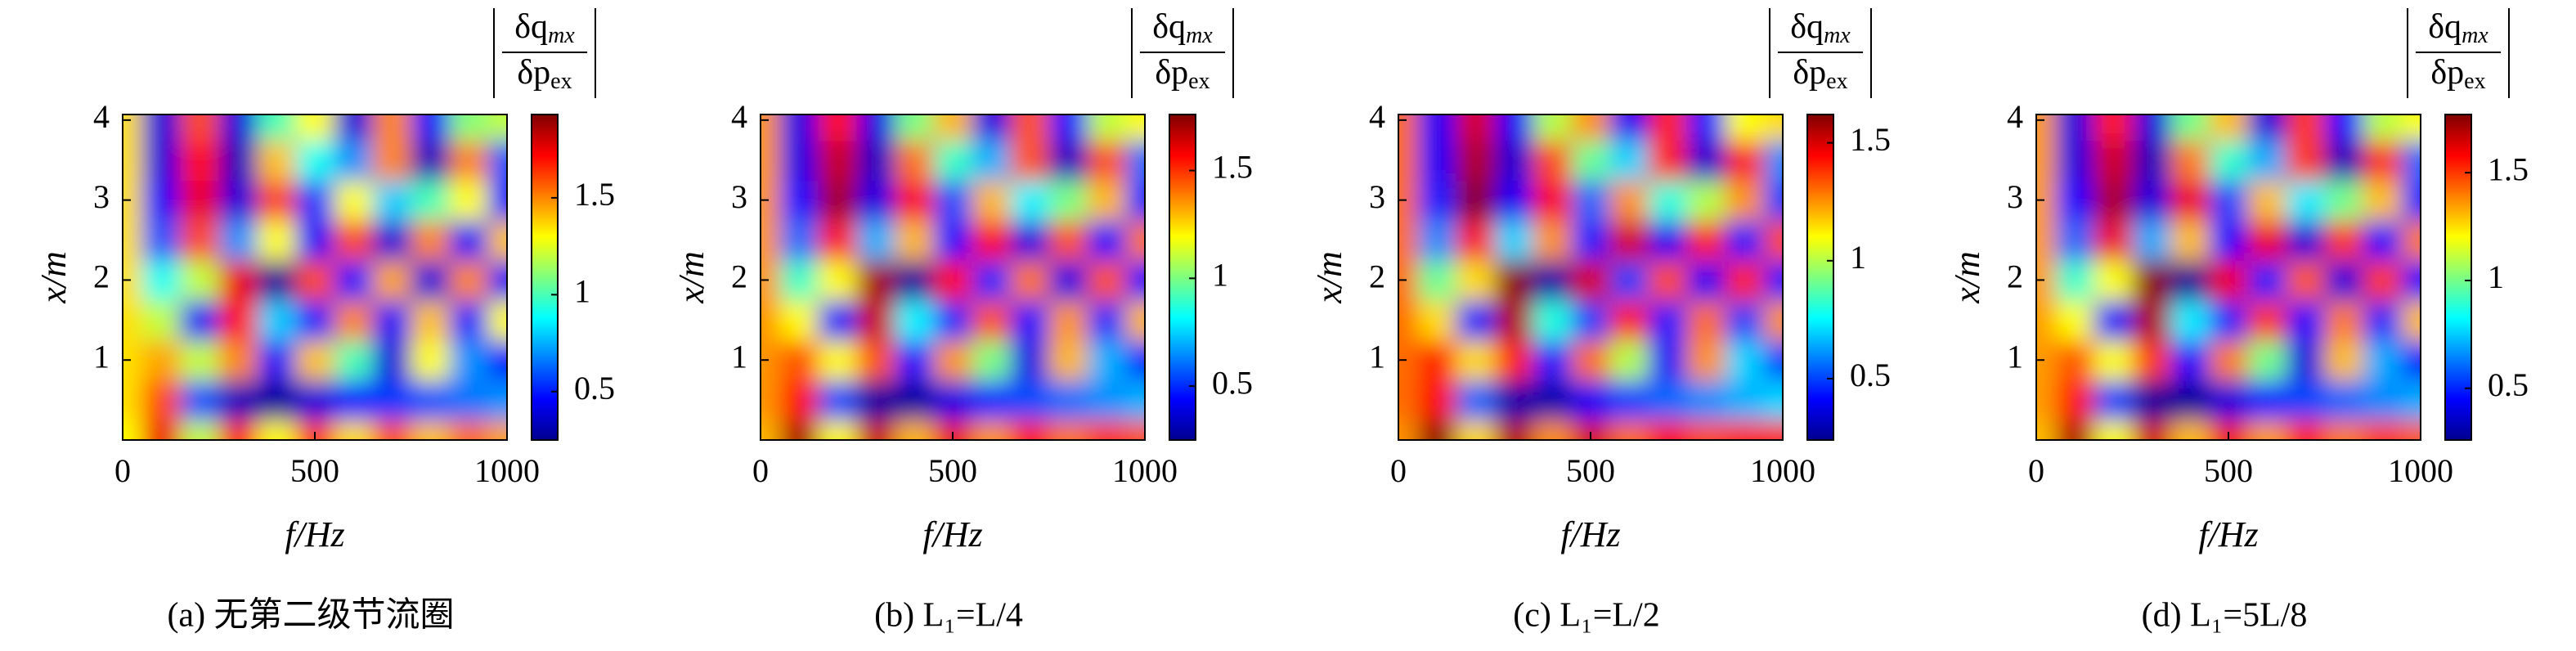 This screenshot has width=2576, height=651. Describe the element at coordinates (2458, 28) in the screenshot. I see `colorbar-label-numerator: δqmx` at that location.